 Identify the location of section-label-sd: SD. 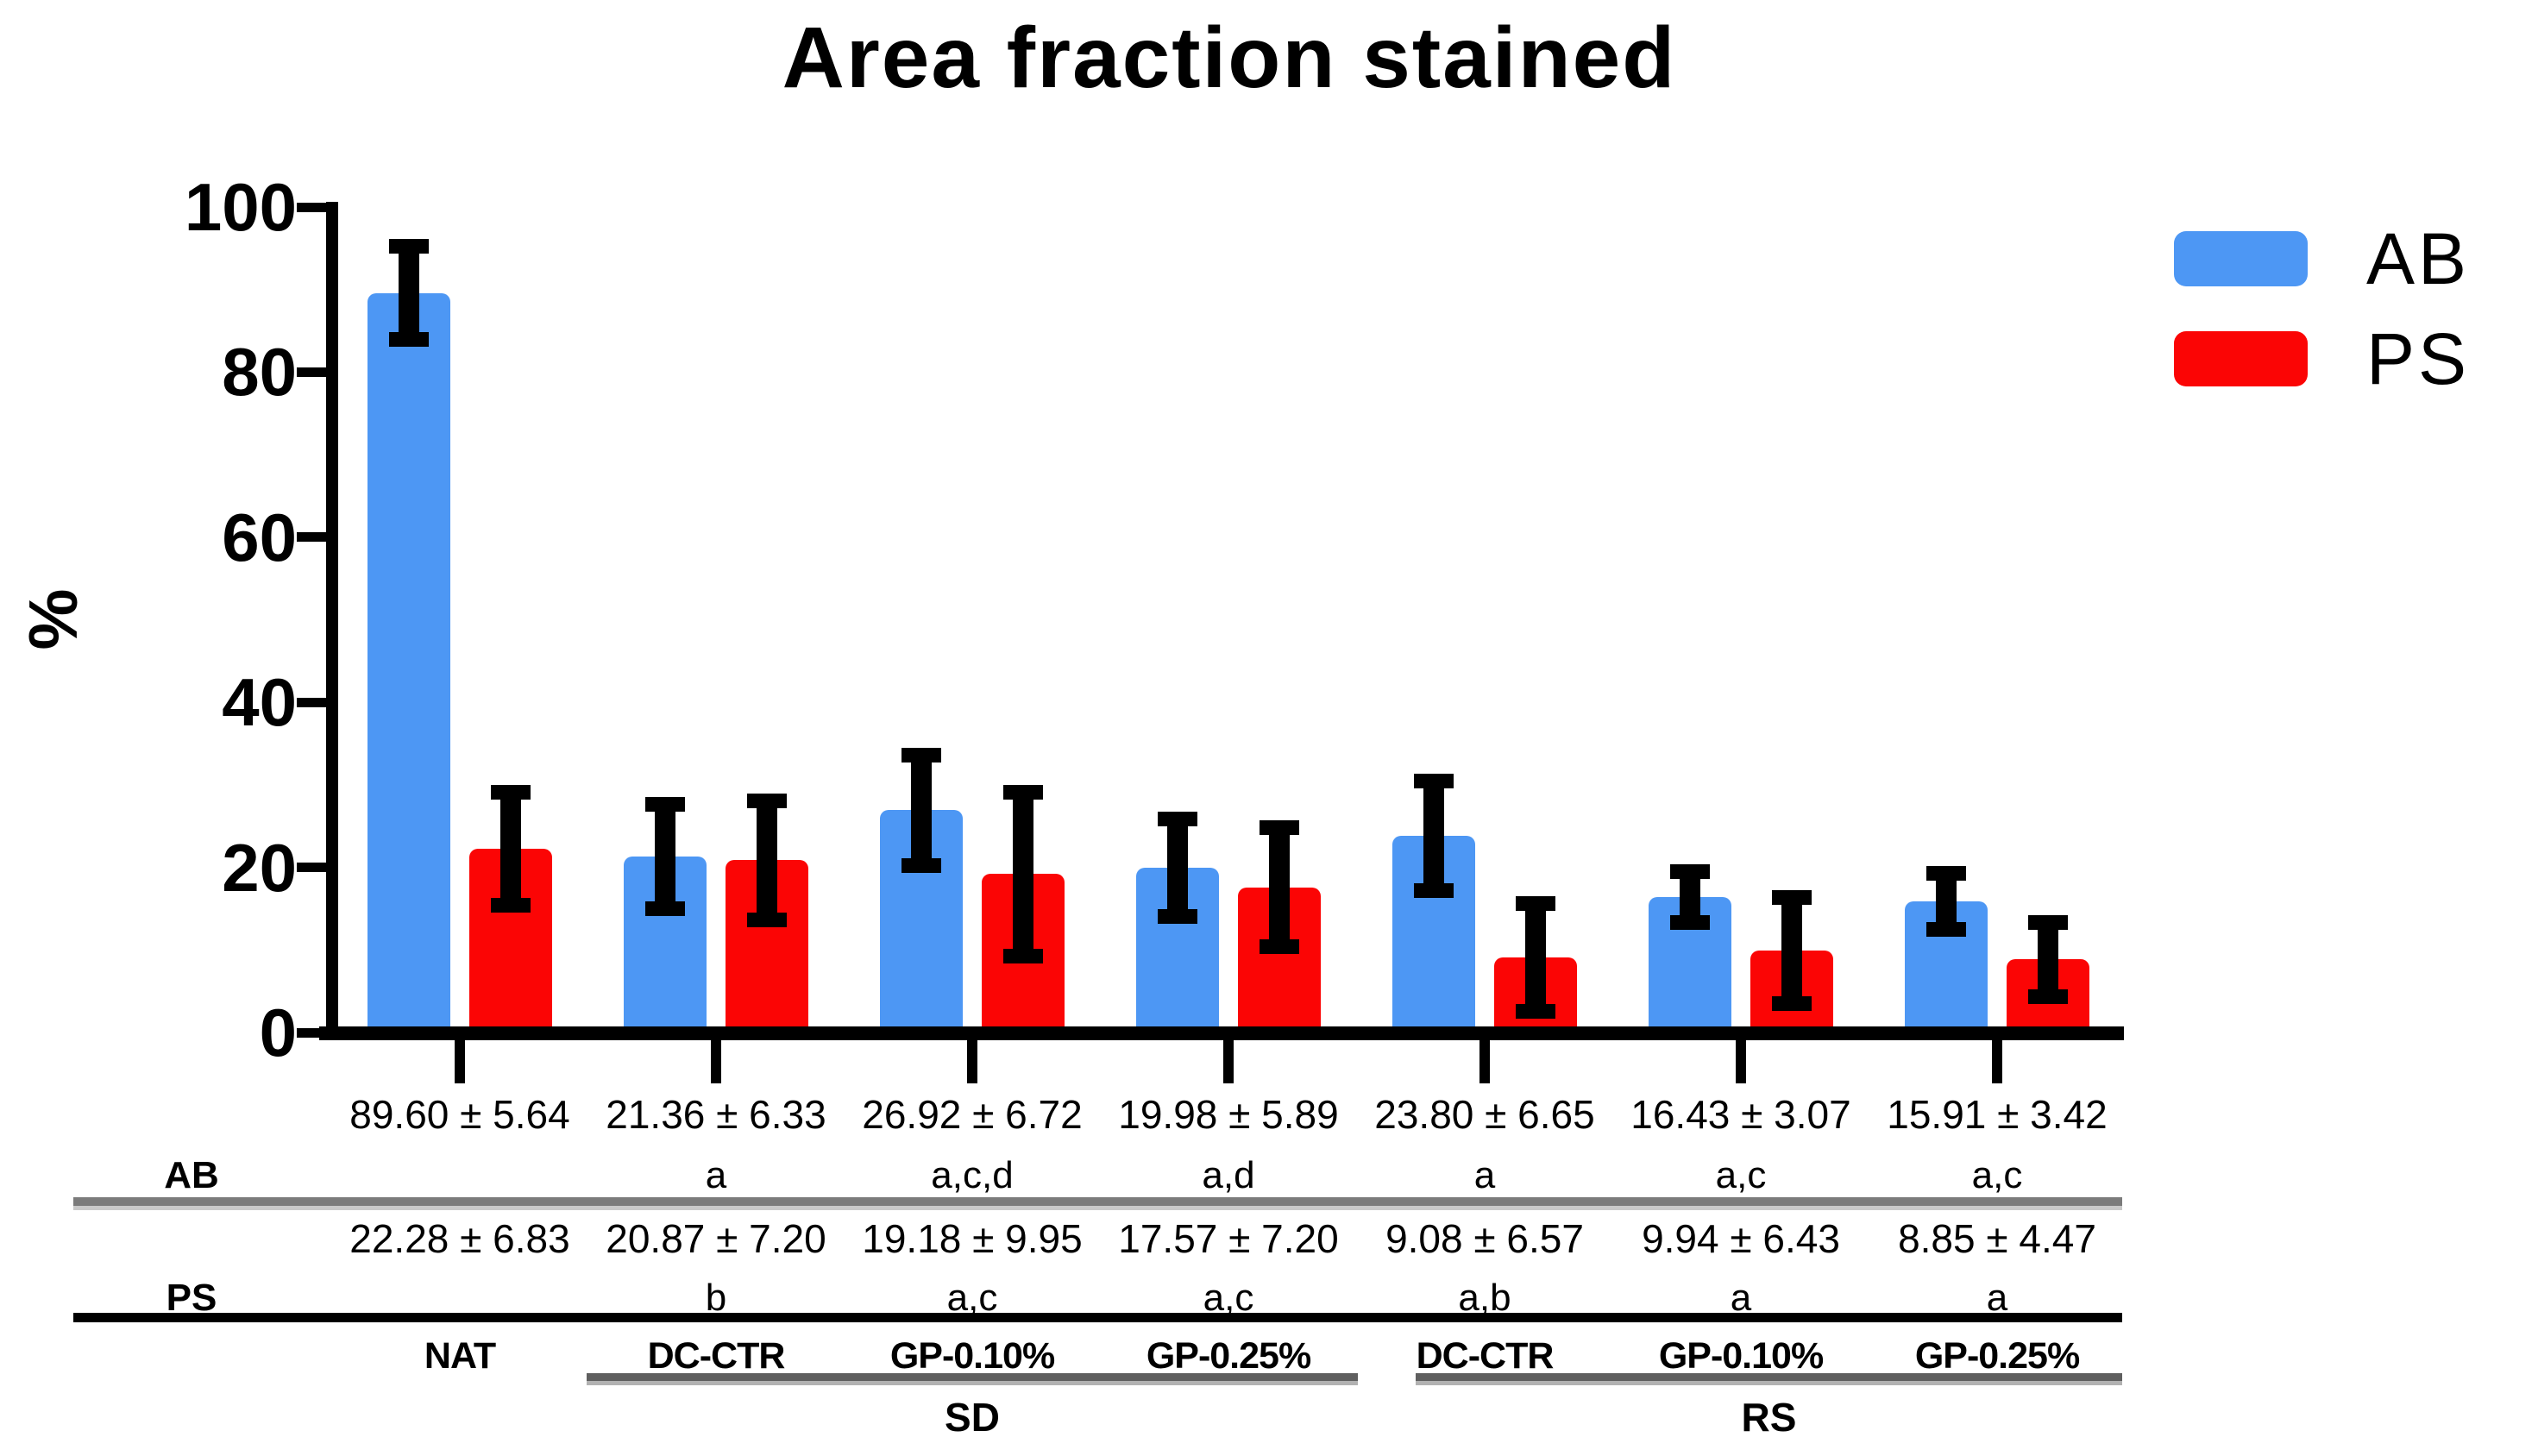
(972, 1418).